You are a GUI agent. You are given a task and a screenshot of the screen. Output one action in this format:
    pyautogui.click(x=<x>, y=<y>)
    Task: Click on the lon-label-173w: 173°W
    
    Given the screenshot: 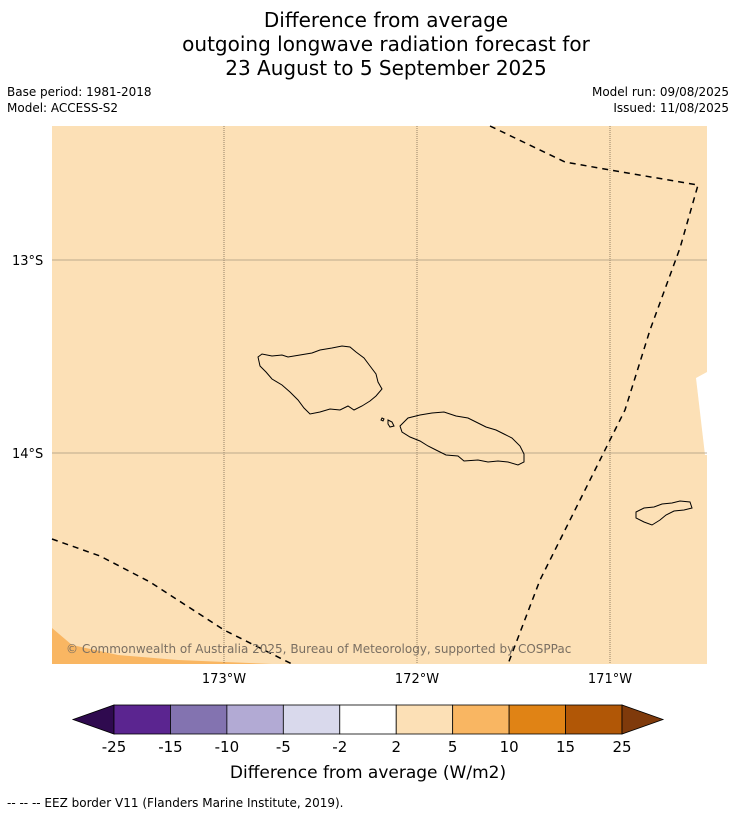 What is the action you would take?
    pyautogui.click(x=224, y=679)
    